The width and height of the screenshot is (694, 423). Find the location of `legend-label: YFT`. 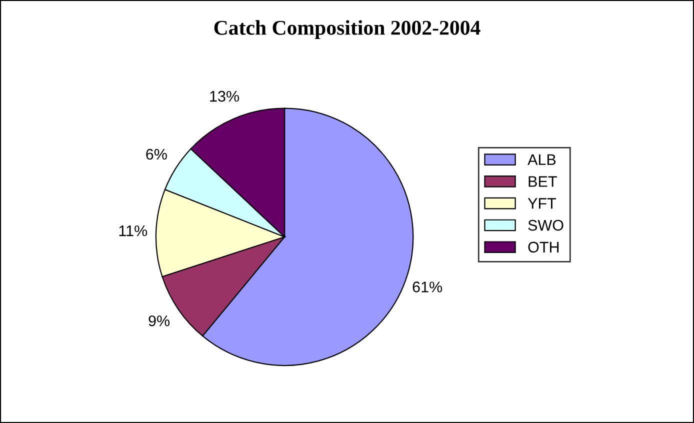

legend-label: YFT is located at coordinates (542, 203).